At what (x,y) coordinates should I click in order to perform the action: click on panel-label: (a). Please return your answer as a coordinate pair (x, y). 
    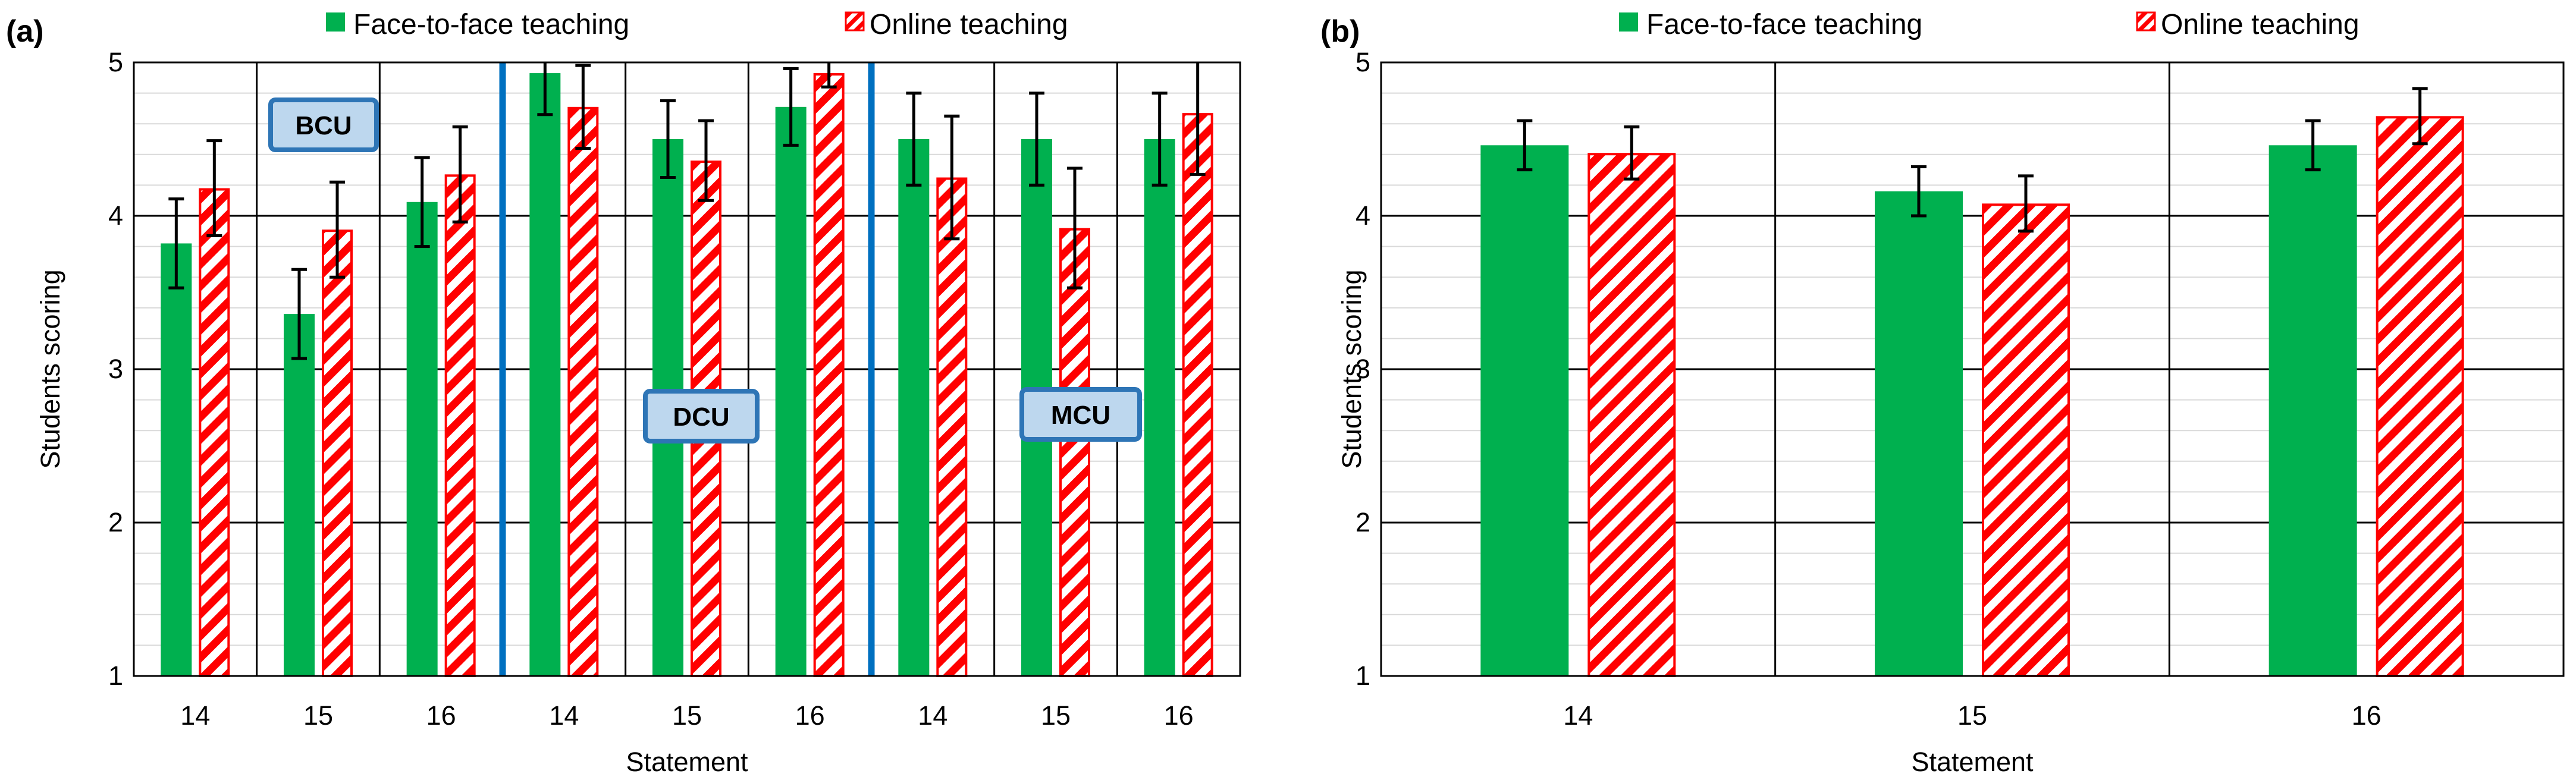
    Looking at the image, I should click on (25, 31).